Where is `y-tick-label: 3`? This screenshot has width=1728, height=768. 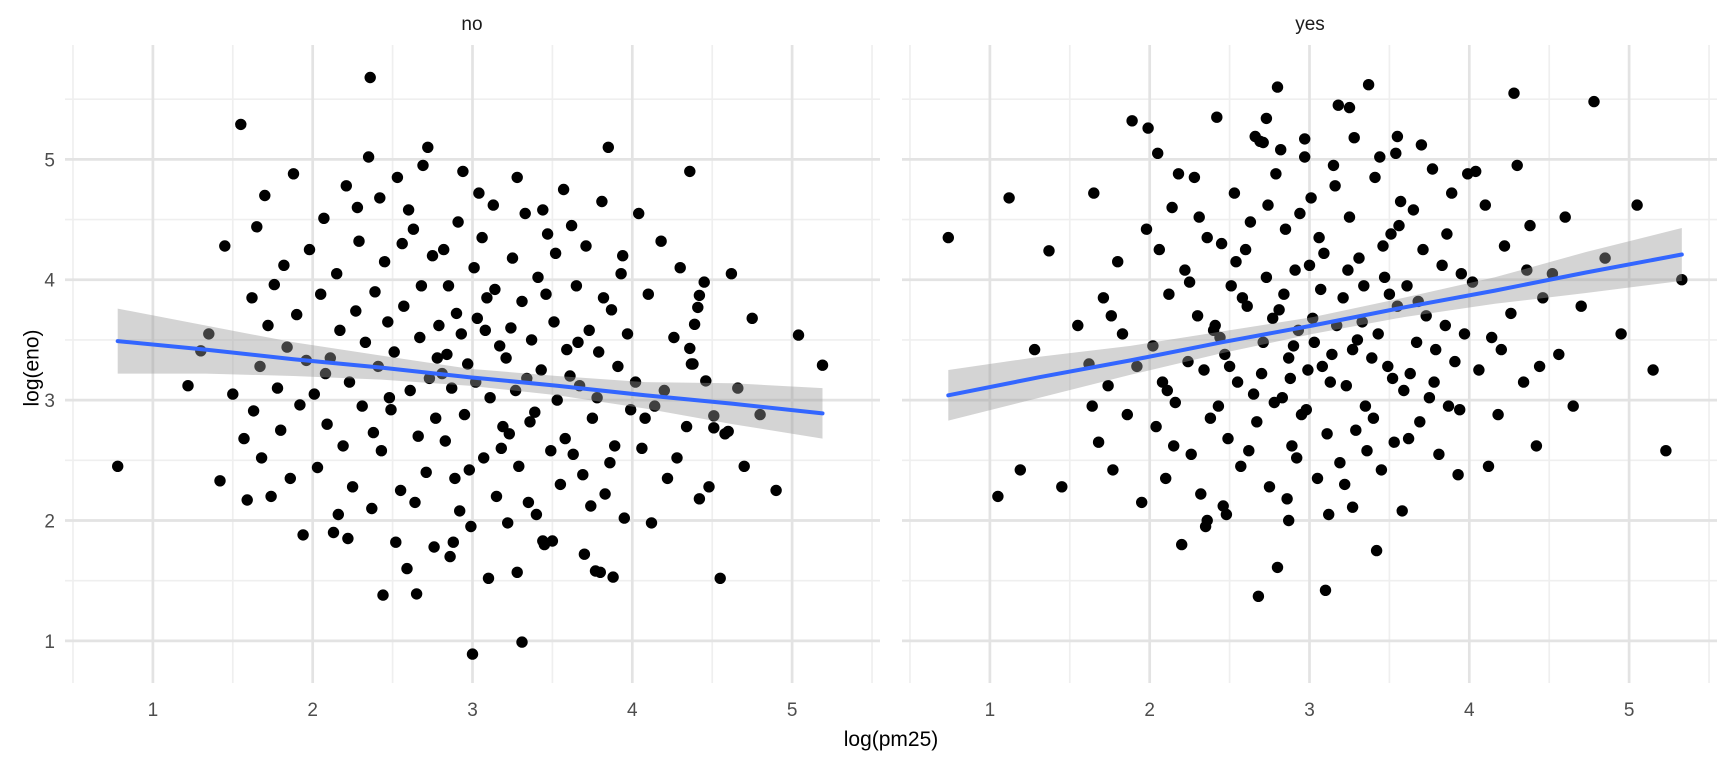 y-tick-label: 3 is located at coordinates (49, 401).